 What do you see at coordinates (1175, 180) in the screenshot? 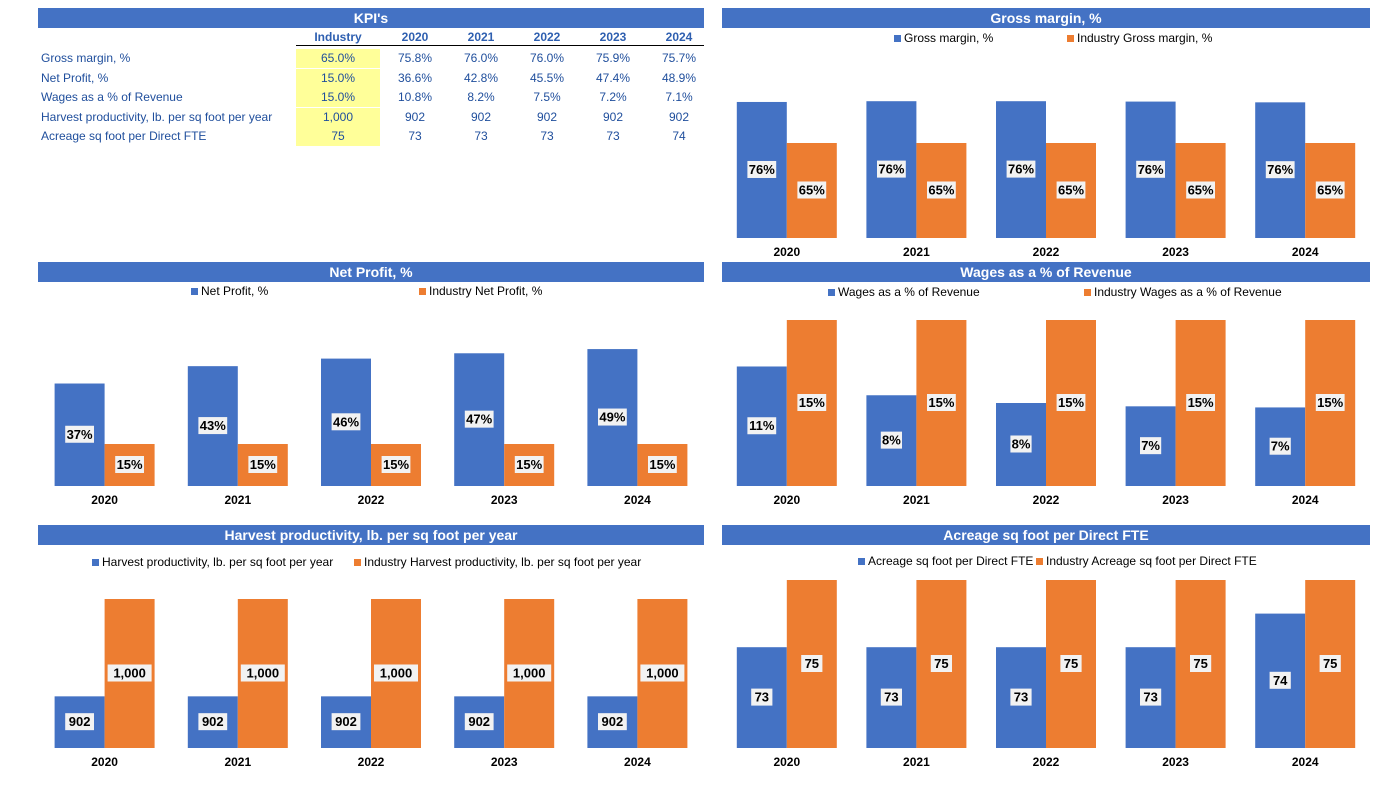
I see `bar-group: 76% 65% 2023` at bounding box center [1175, 180].